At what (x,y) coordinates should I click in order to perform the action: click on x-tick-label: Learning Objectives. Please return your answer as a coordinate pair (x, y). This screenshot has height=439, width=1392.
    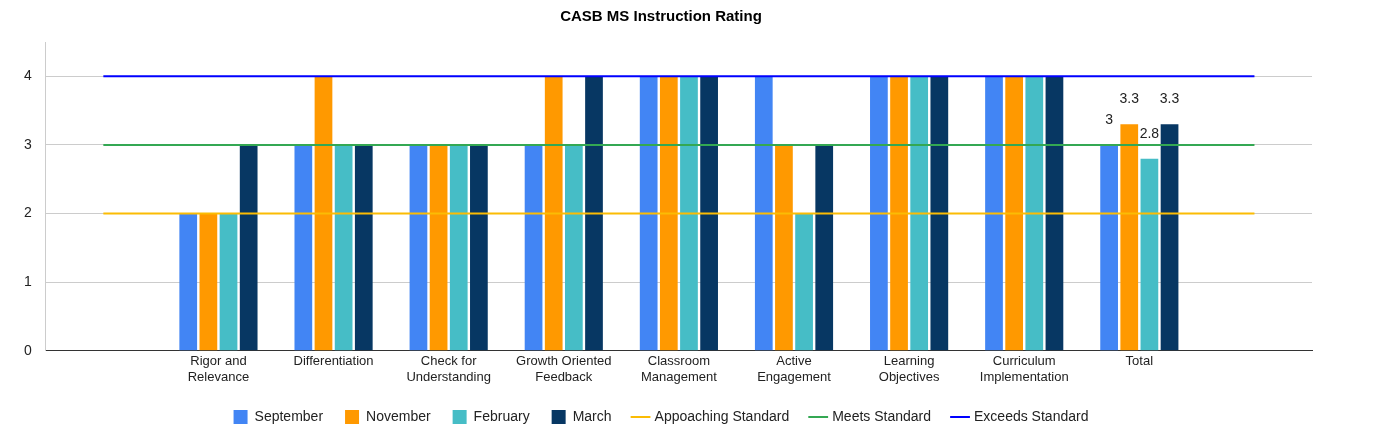
    Looking at the image, I should click on (909, 368).